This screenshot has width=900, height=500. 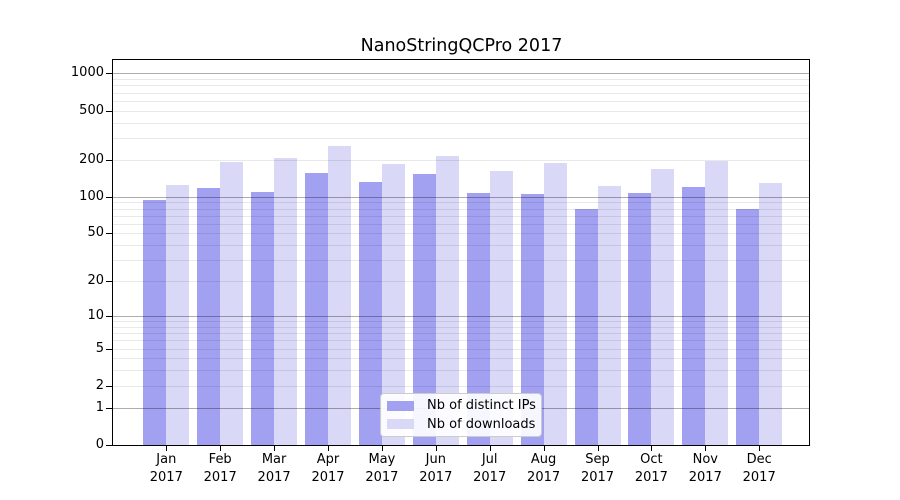 What do you see at coordinates (501, 307) in the screenshot?
I see `bar-jul-downloads` at bounding box center [501, 307].